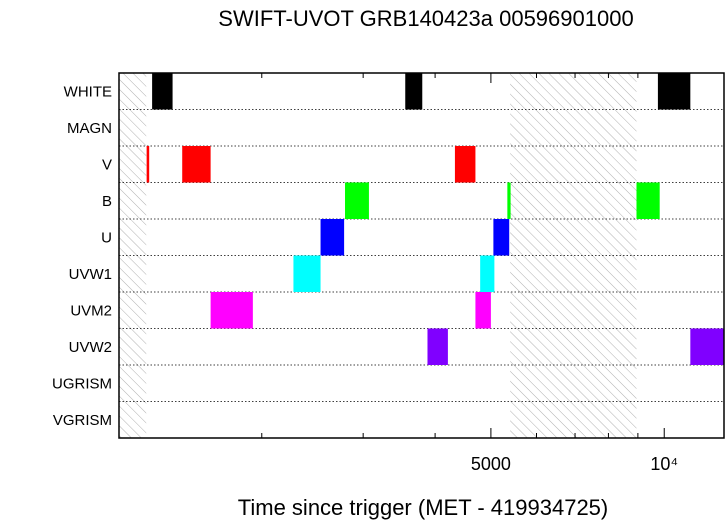 Image resolution: width=726 pixels, height=522 pixels. What do you see at coordinates (82, 383) in the screenshot?
I see `filter-label-ugrism: UGRISM` at bounding box center [82, 383].